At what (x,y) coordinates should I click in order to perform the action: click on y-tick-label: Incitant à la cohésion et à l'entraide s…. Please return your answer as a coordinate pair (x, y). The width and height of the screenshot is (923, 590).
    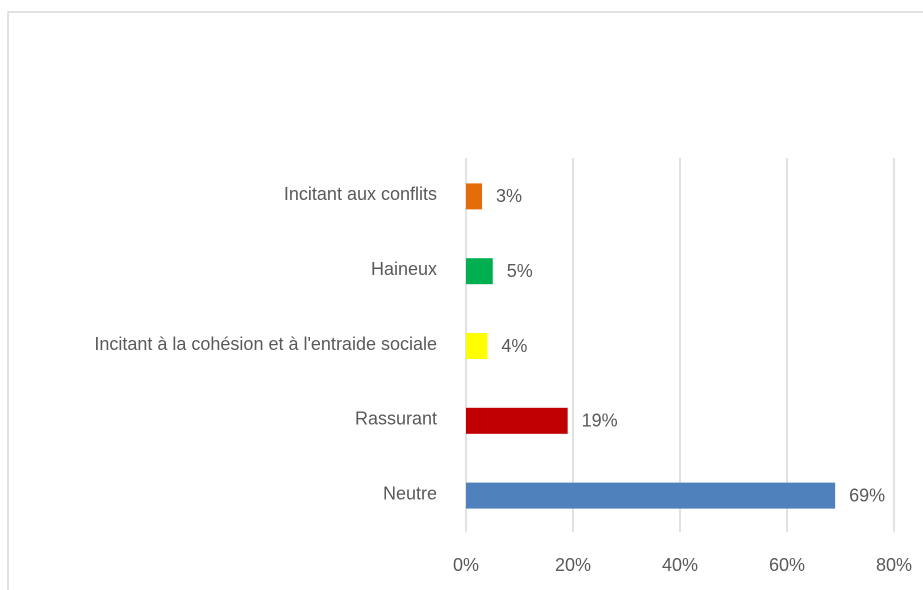
    Looking at the image, I should click on (265, 344).